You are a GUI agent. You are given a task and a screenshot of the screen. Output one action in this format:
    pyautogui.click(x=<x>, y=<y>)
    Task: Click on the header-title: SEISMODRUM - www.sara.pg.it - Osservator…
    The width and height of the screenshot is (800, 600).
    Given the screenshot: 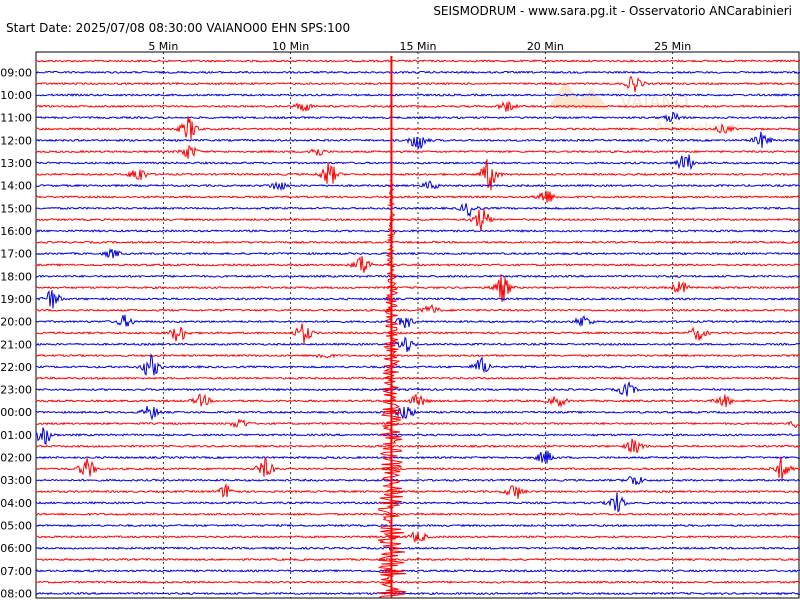 What is the action you would take?
    pyautogui.click(x=612, y=11)
    